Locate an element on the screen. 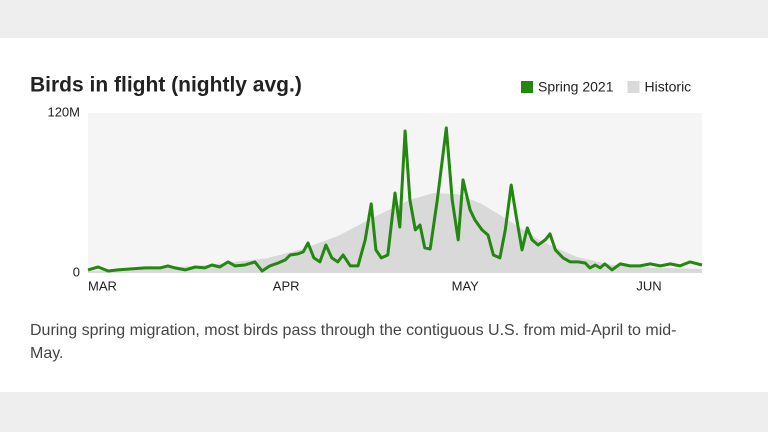  x-tick-label: JUN is located at coordinates (648, 285).